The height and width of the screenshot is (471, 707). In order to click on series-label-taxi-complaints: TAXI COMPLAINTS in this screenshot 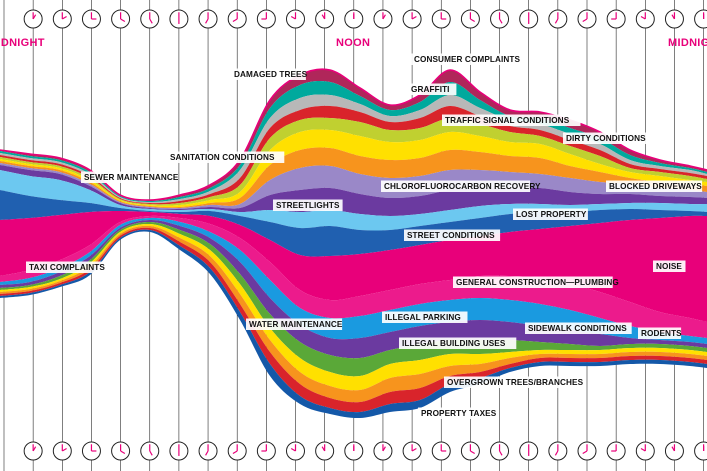, I will do `click(69, 267)`.